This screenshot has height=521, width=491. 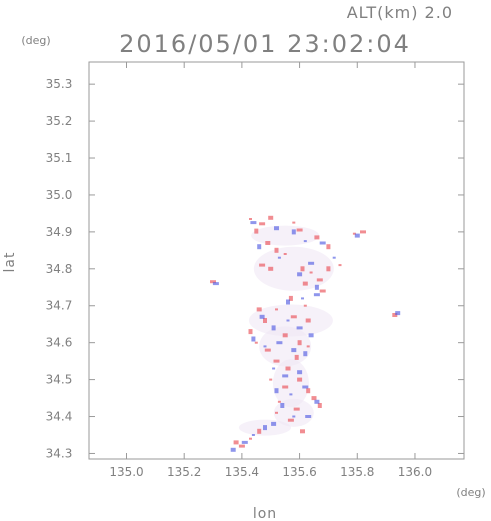 I want to click on x-tick-label: 135.0, so click(x=126, y=472).